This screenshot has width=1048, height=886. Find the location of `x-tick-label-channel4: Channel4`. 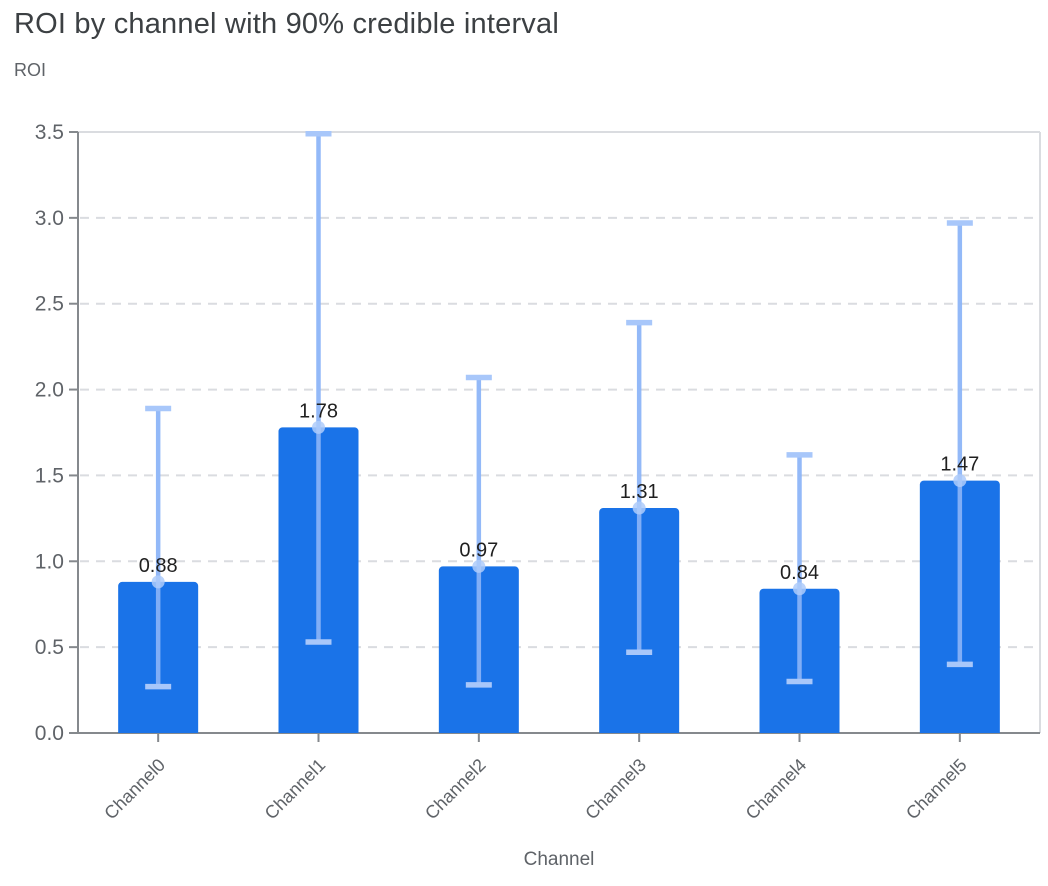

x-tick-label-channel4: Channel4 is located at coordinates (776, 789).